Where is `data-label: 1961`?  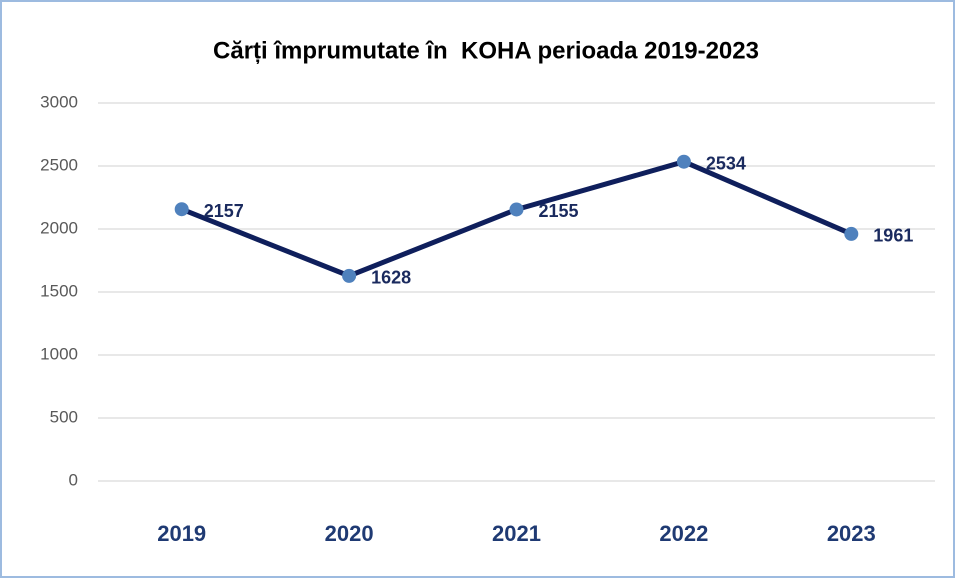
data-label: 1961 is located at coordinates (893, 236).